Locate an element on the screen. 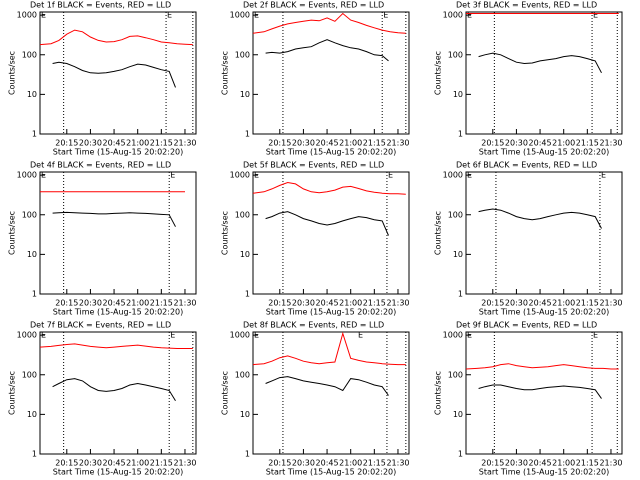  panel-title: Det 9f BLACK = Events, RED = LLD is located at coordinates (526, 325).